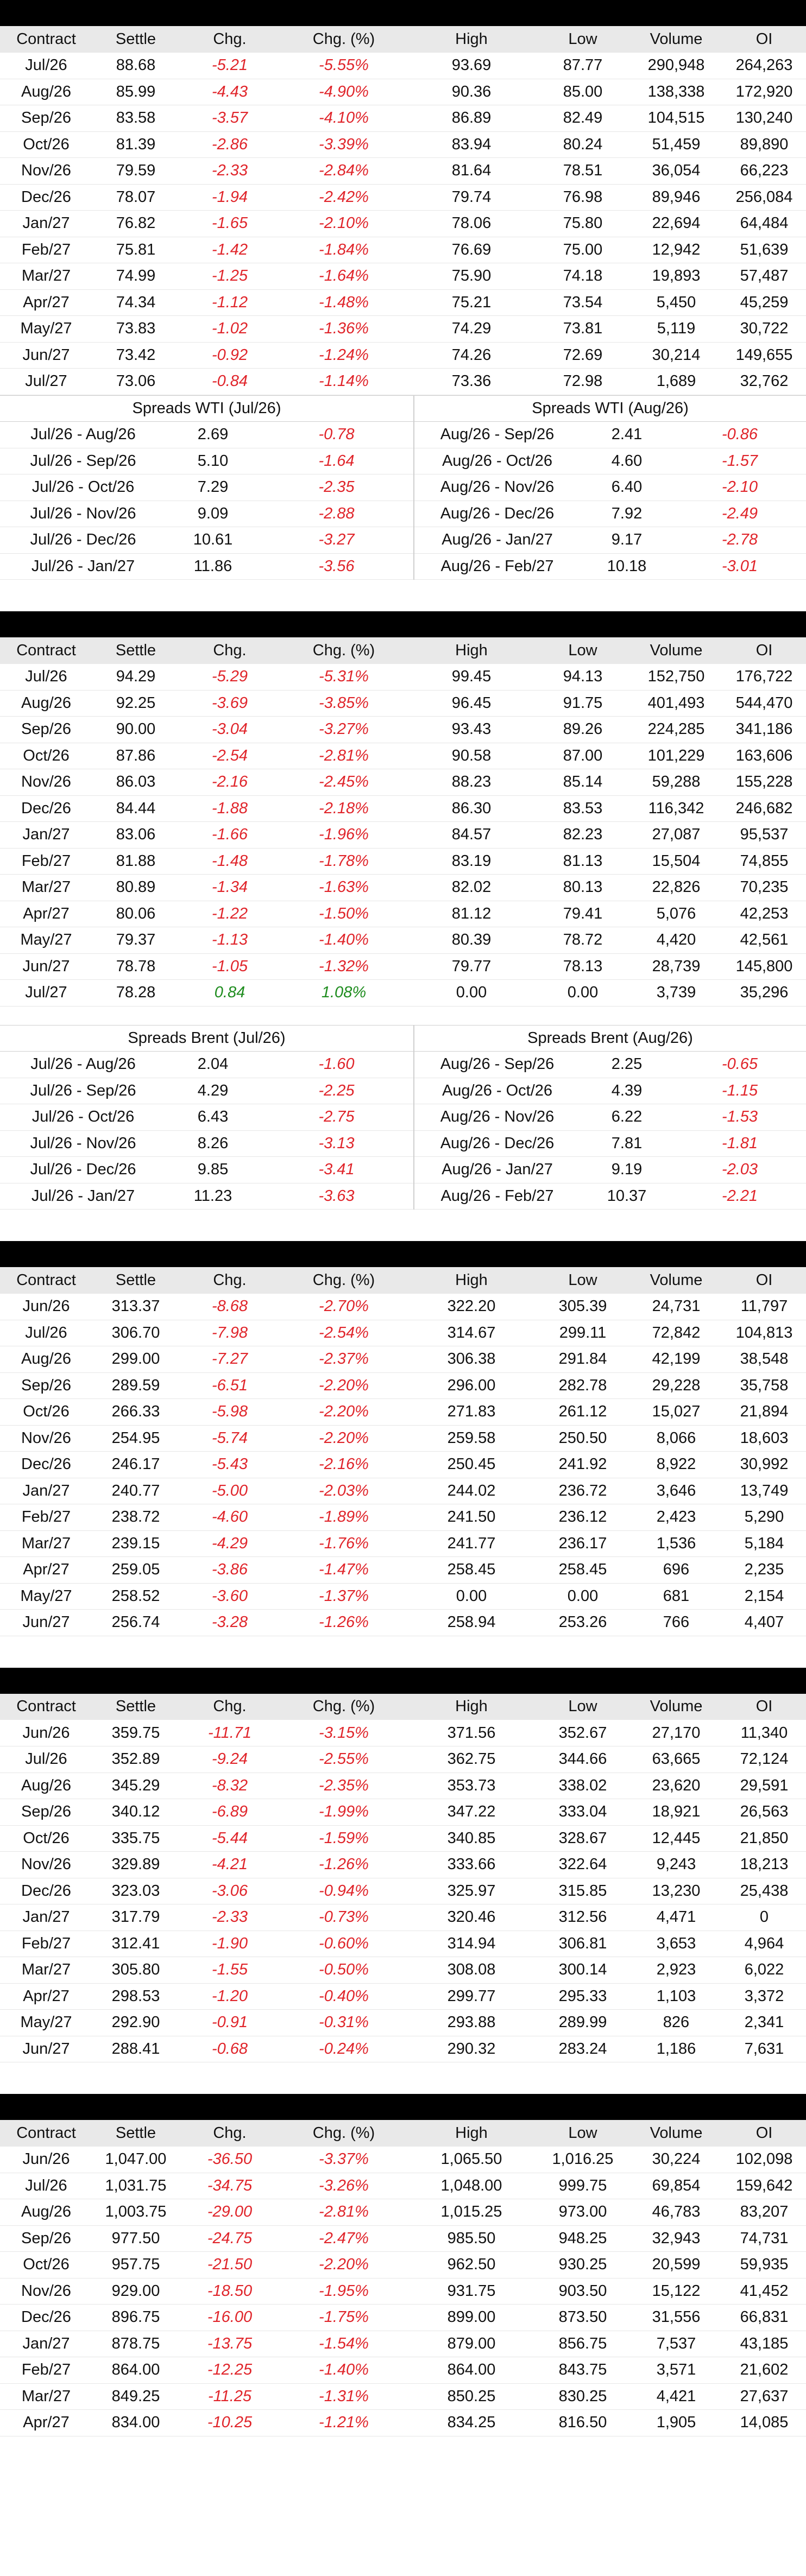  Describe the element at coordinates (229, 1596) in the screenshot. I see `table-cell: -3.60` at that location.